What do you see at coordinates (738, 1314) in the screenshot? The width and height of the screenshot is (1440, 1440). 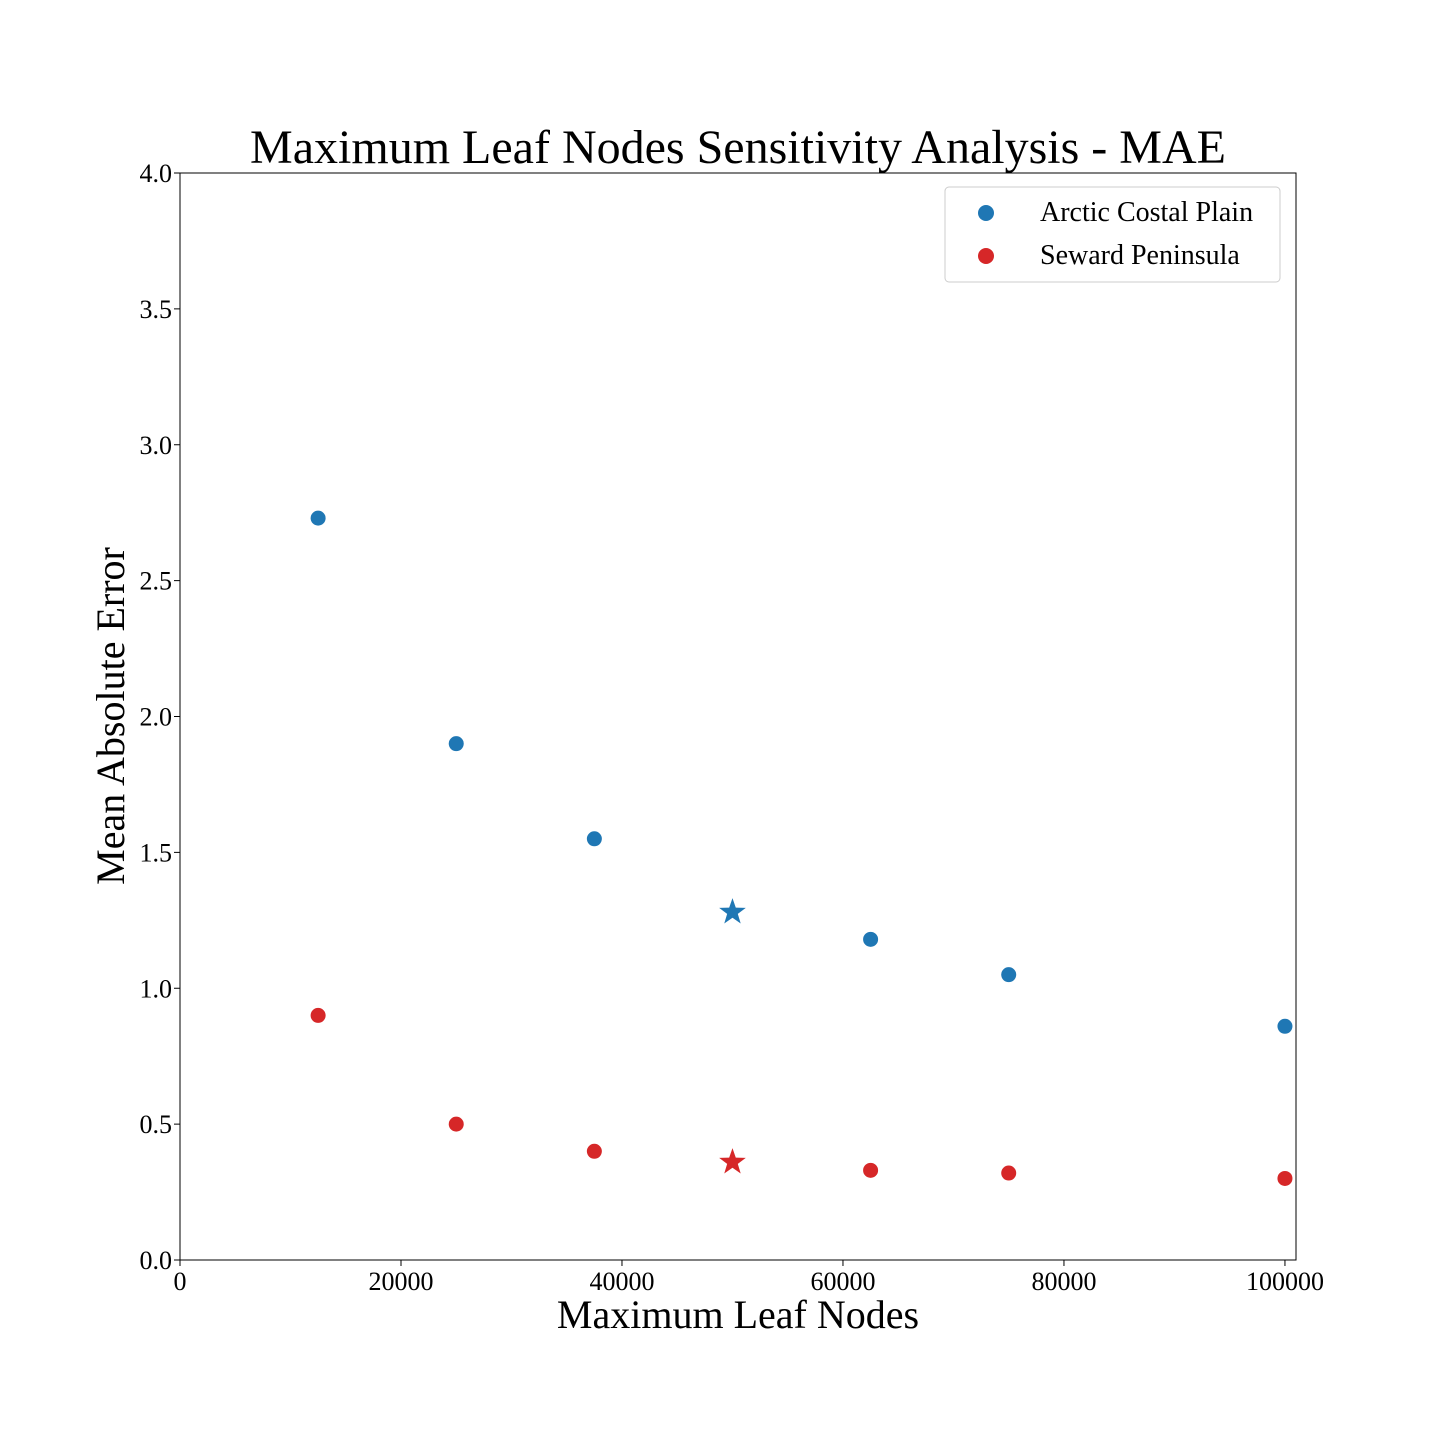 I see `x-axis-title: Maximum Leaf Nodes` at bounding box center [738, 1314].